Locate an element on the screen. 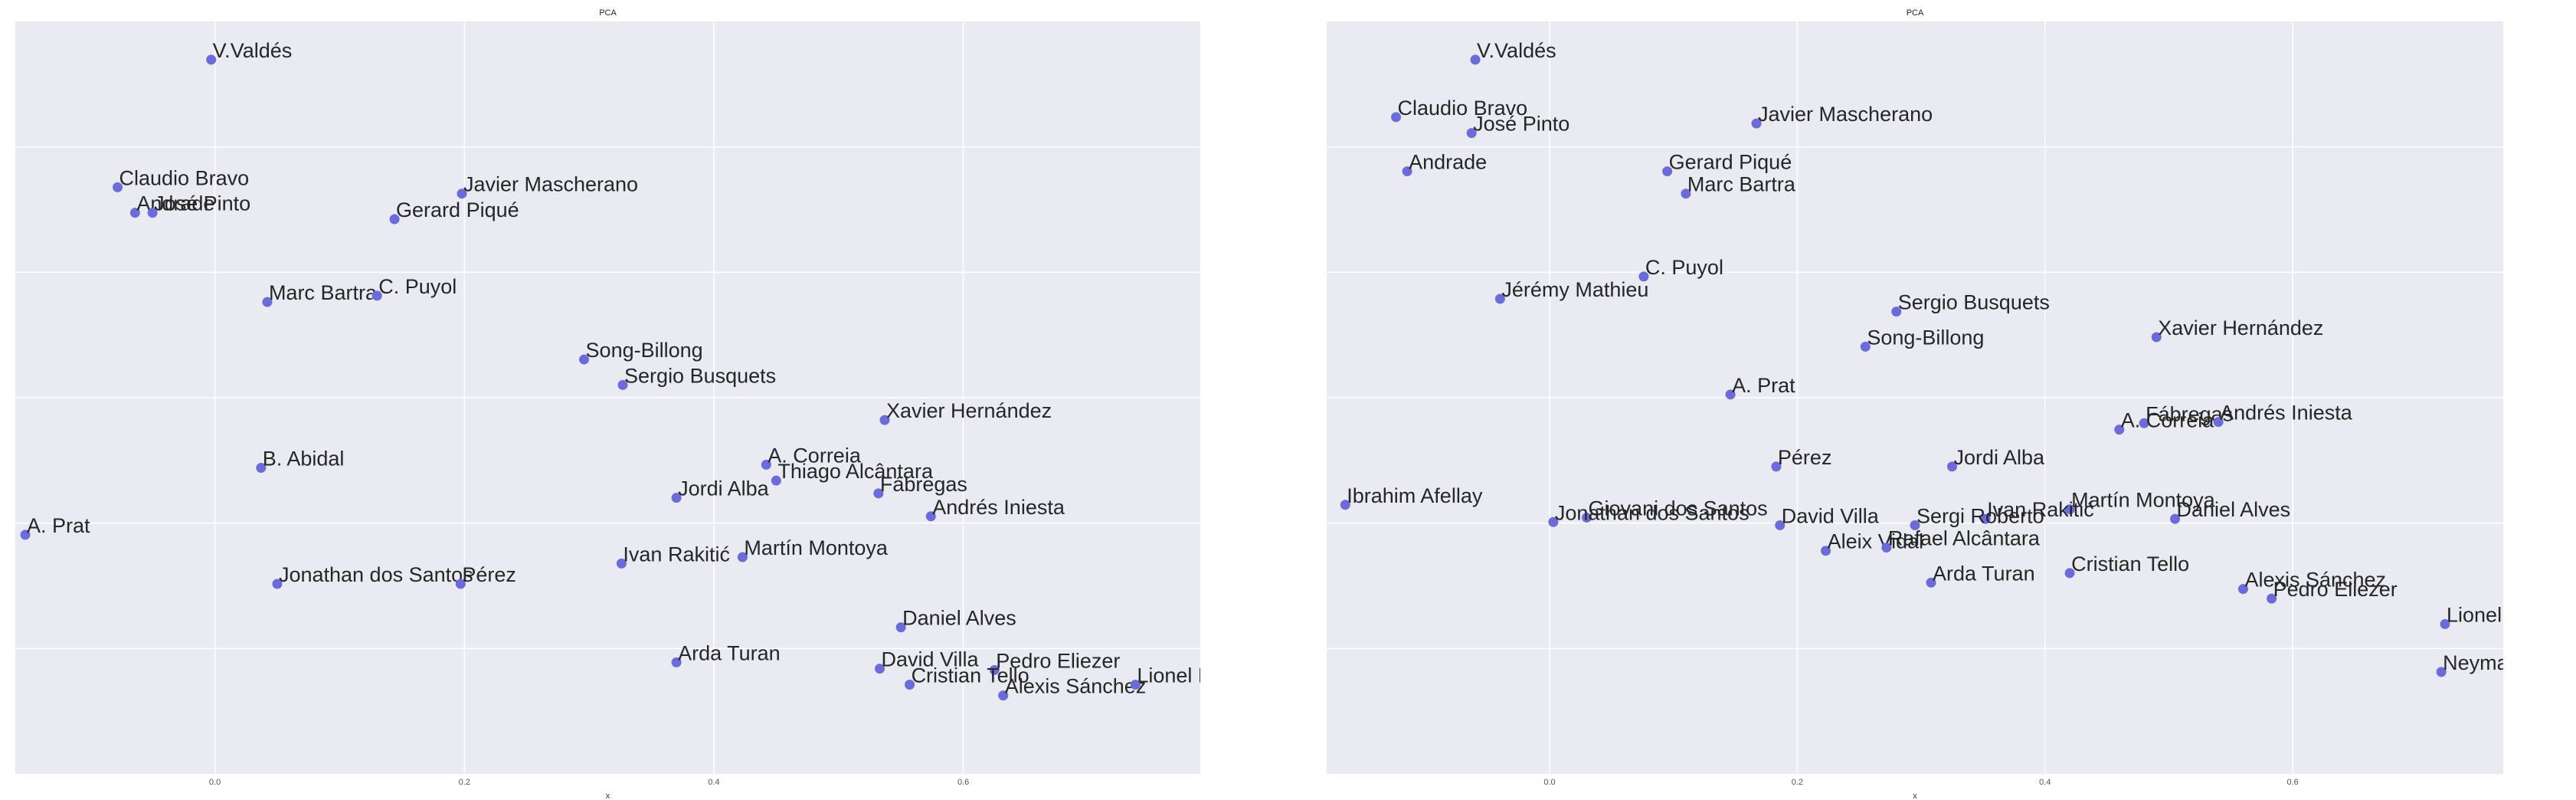 Image resolution: width=2576 pixels, height=800 pixels. point-label: Aleix Vidal is located at coordinates (1876, 541).